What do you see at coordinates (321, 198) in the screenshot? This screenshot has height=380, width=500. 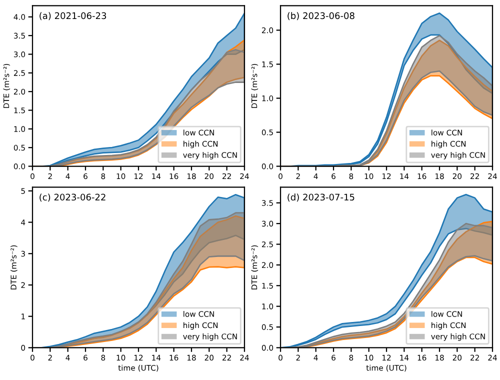 I see `text: (d) 2023-07-15` at bounding box center [321, 198].